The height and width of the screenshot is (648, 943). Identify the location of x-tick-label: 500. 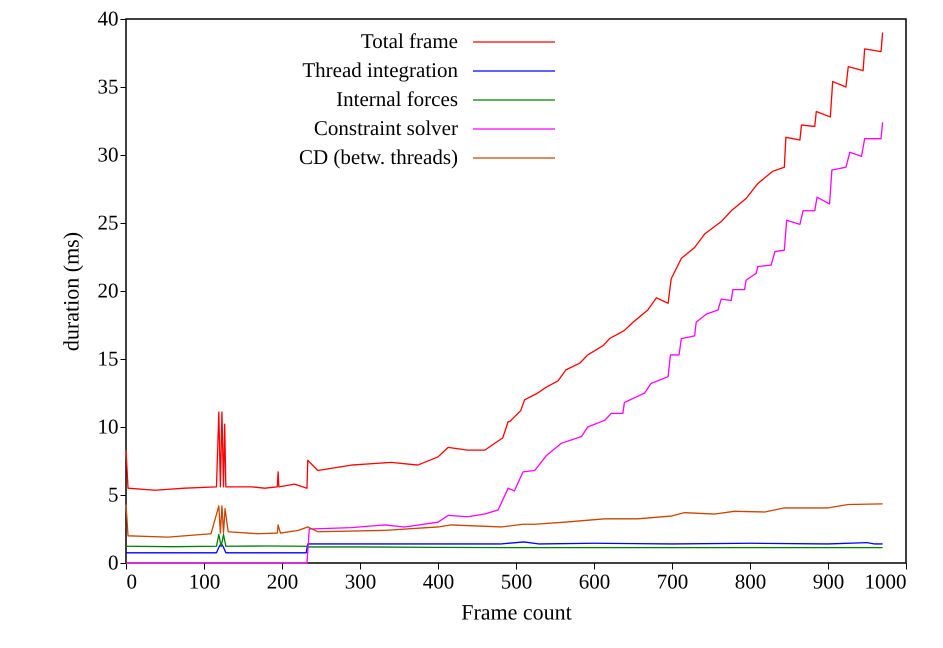
(516, 582).